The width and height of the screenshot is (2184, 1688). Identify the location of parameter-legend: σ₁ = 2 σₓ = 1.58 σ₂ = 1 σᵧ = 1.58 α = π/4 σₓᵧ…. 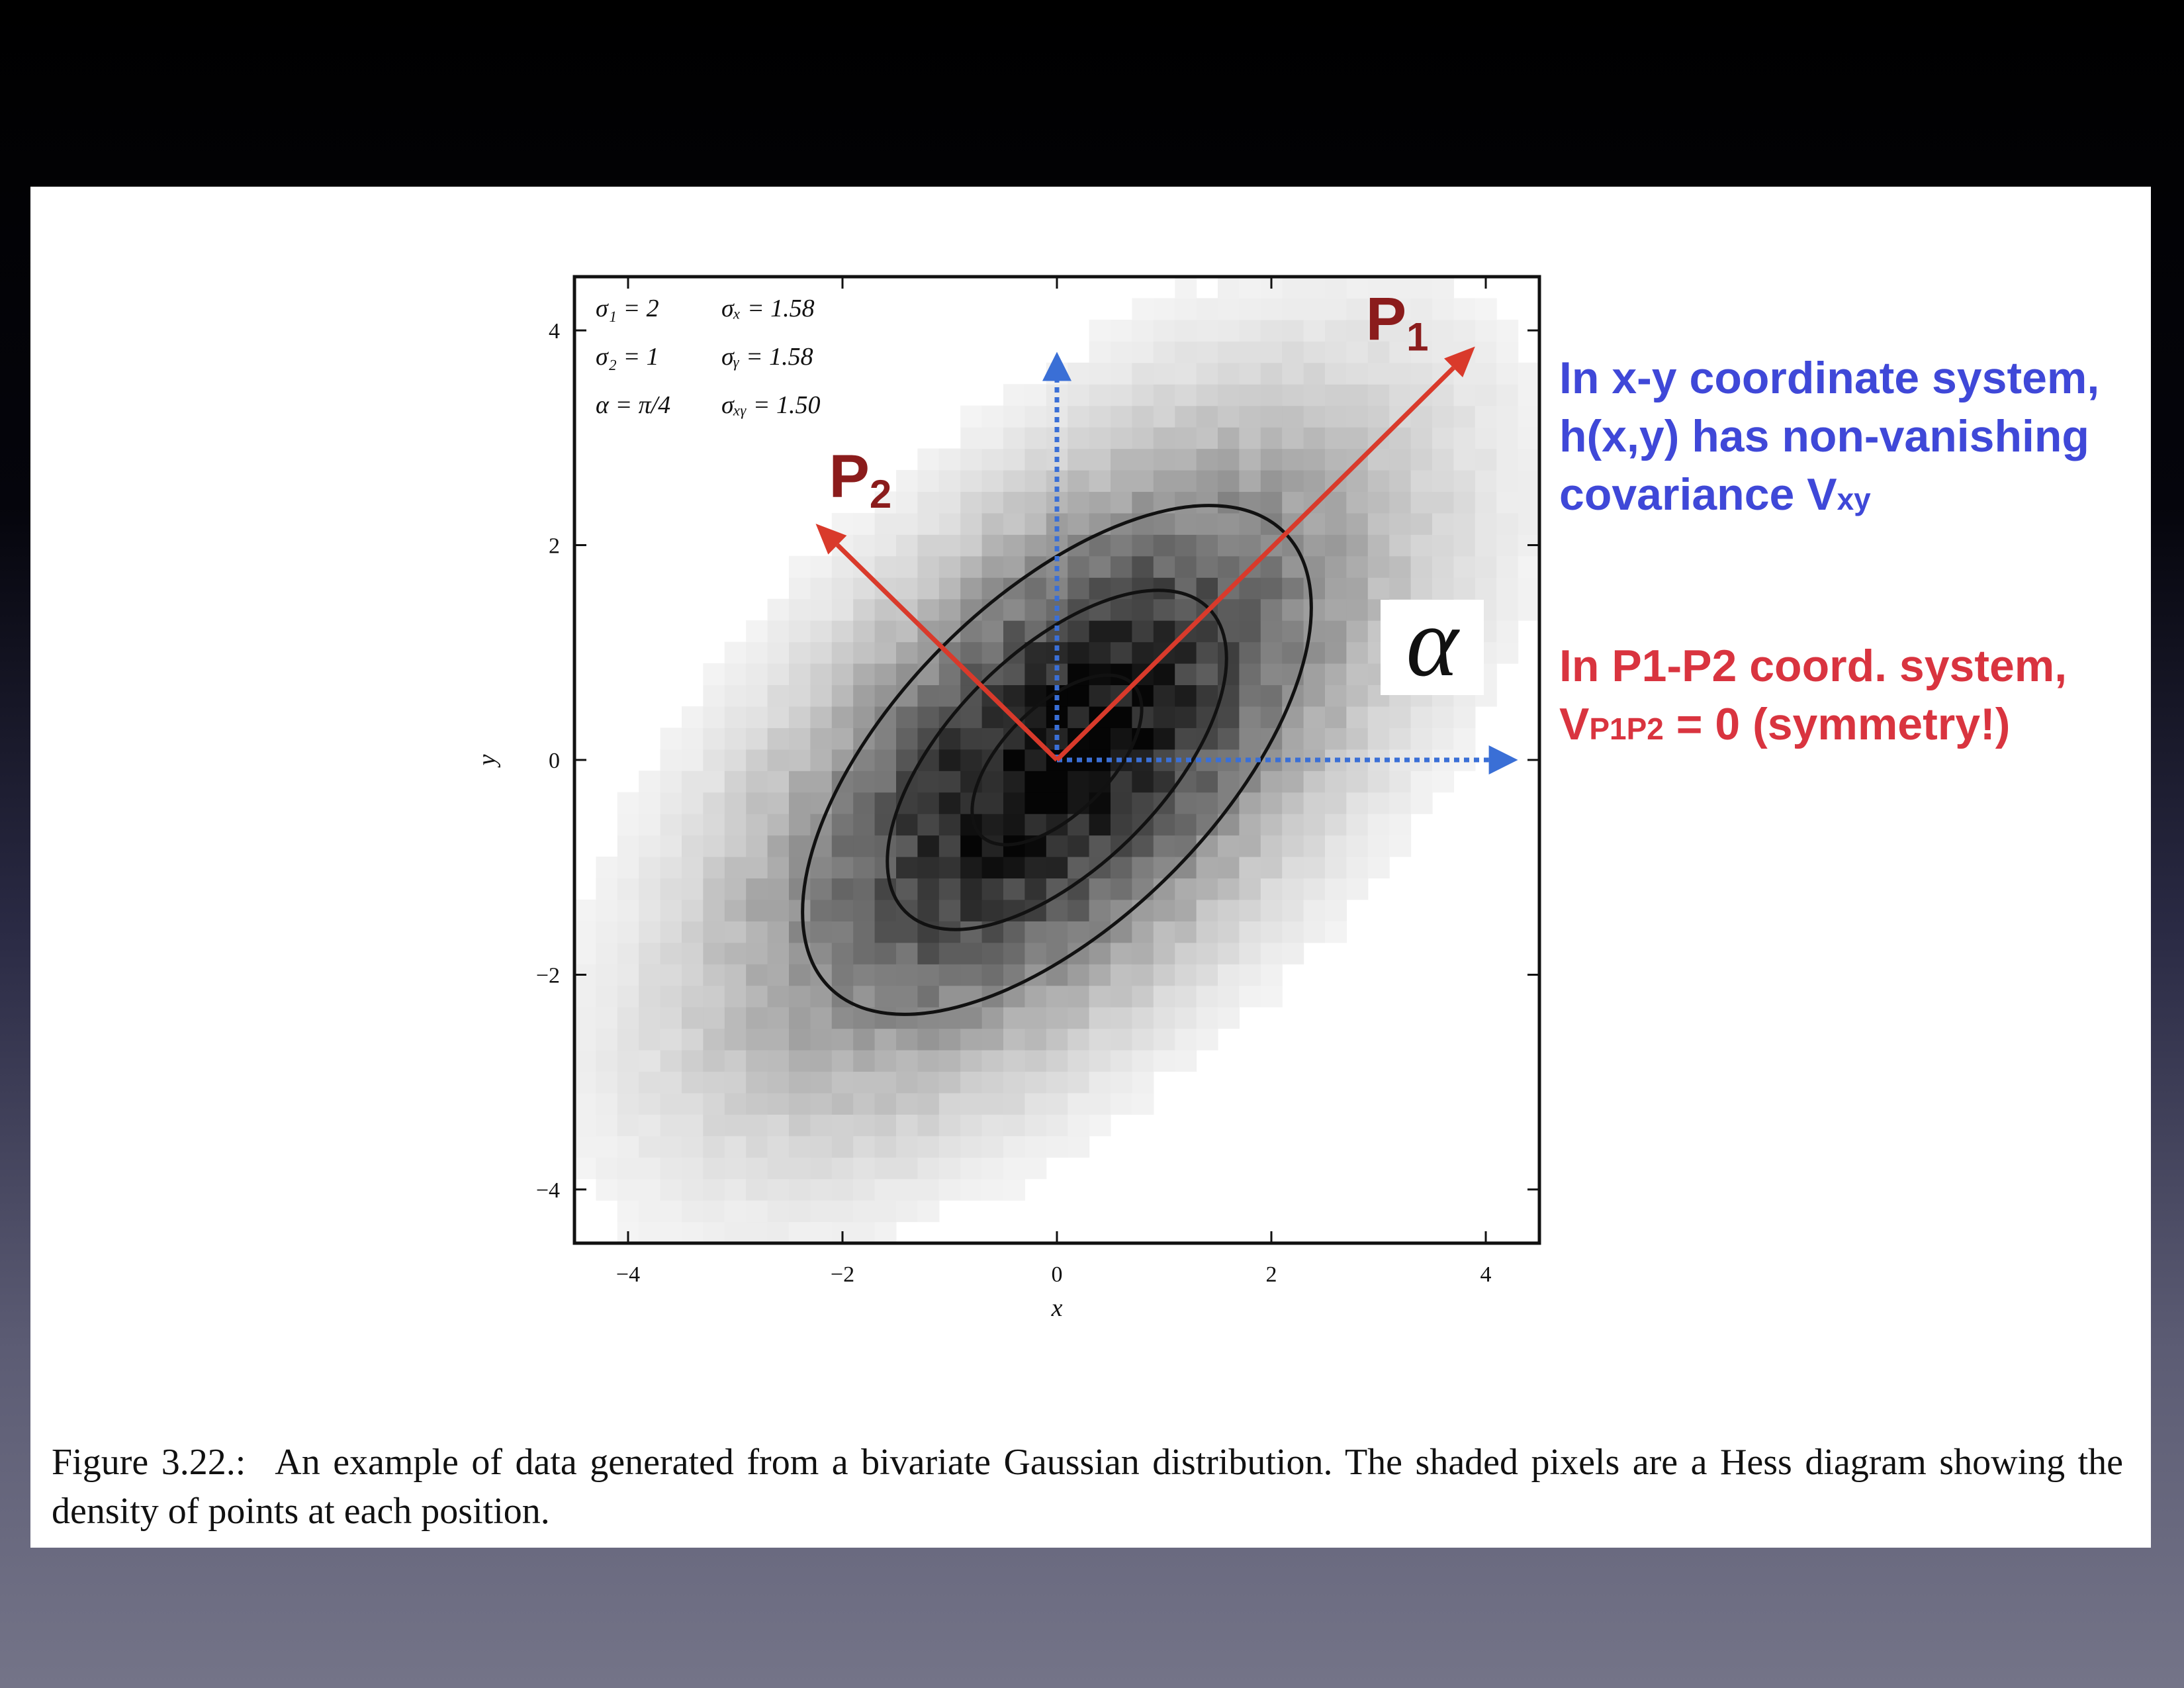
(708, 357).